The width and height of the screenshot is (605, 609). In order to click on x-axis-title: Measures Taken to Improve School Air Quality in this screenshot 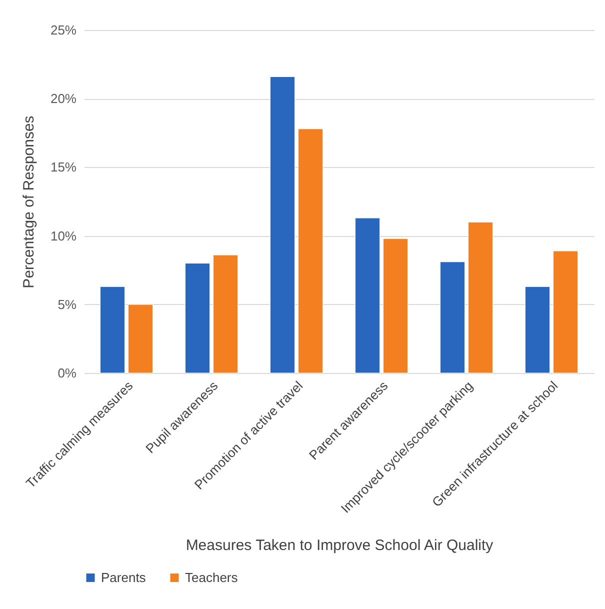, I will do `click(340, 545)`.